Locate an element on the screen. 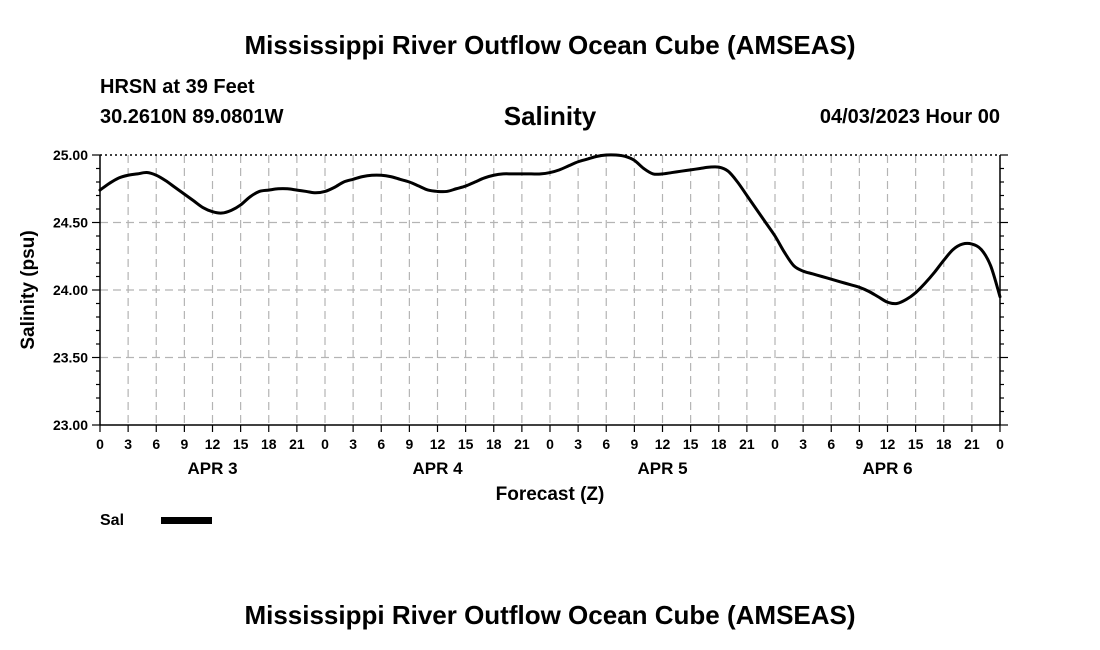 The width and height of the screenshot is (1100, 650). day-label: APR 6 is located at coordinates (887, 468).